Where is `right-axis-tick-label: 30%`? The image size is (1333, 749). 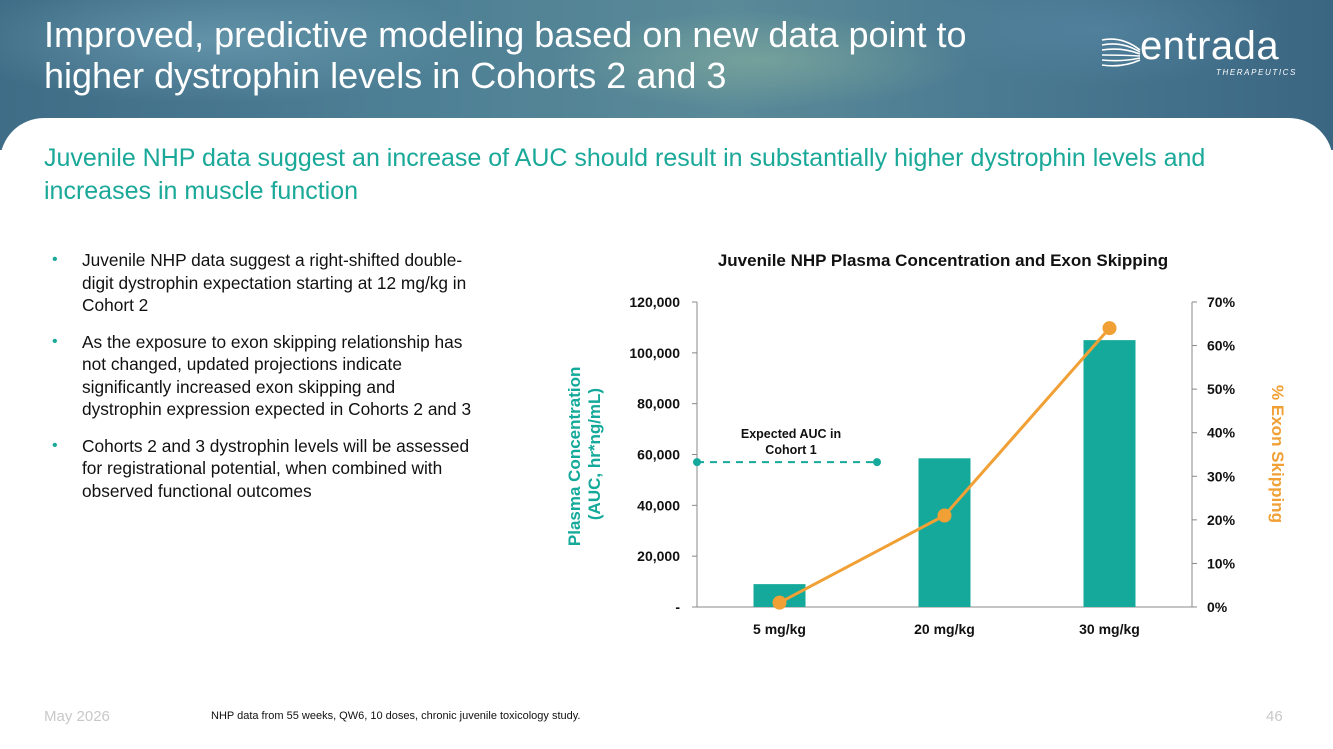 right-axis-tick-label: 30% is located at coordinates (1221, 476).